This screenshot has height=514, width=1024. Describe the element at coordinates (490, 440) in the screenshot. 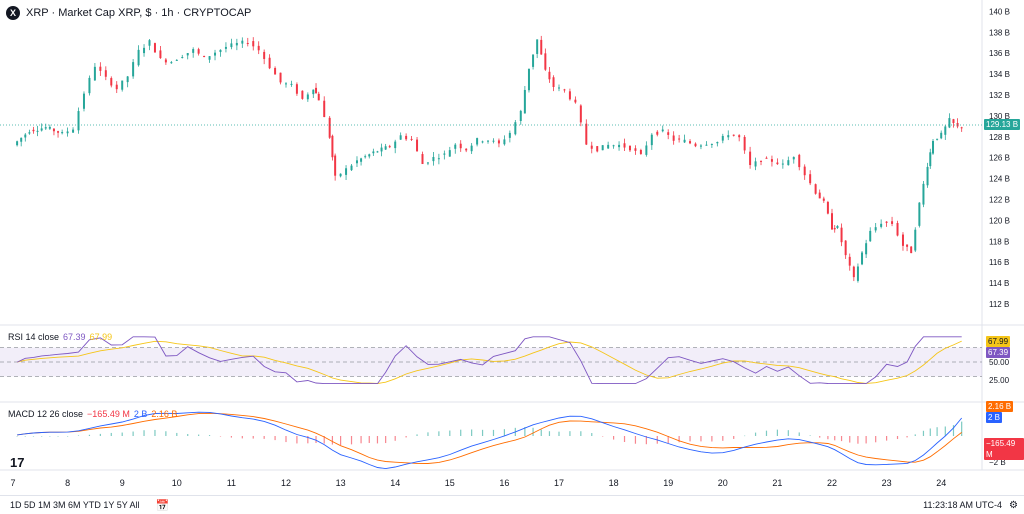

I see `macd-line` at that location.